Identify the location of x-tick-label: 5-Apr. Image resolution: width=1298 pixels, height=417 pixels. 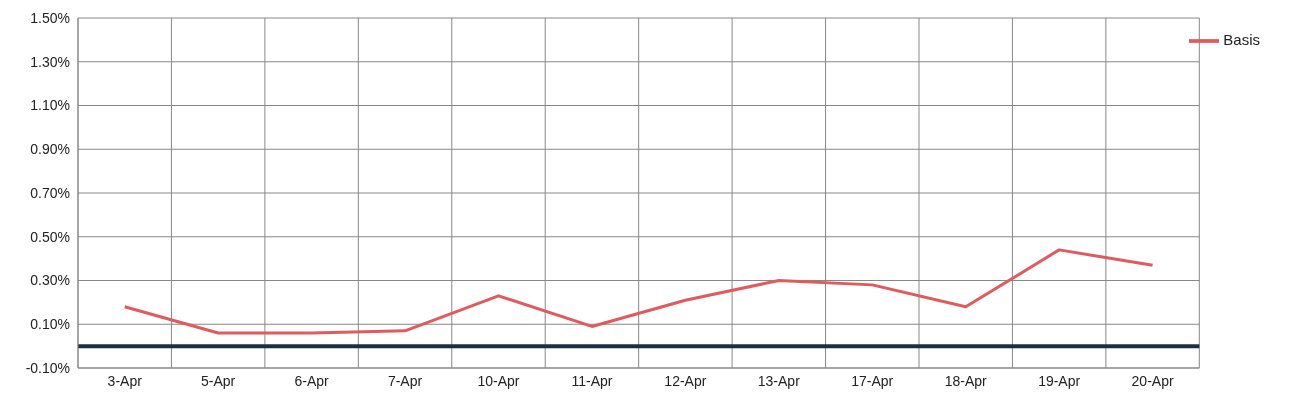
(218, 380).